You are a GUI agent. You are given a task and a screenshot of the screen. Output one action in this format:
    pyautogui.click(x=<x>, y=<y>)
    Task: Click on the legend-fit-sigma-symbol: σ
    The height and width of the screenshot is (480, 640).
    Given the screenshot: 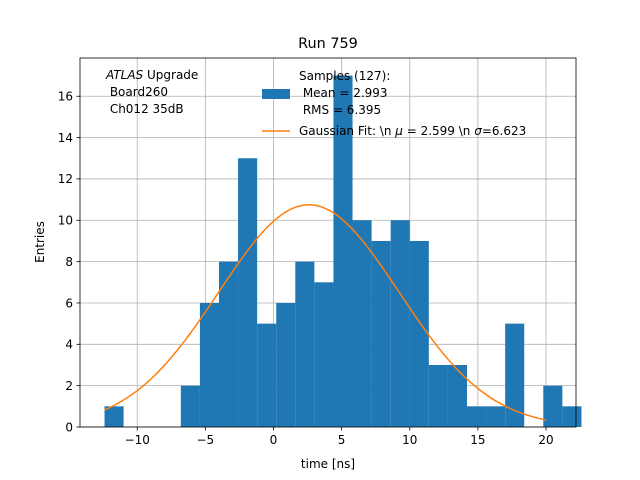 What is the action you would take?
    pyautogui.click(x=478, y=131)
    